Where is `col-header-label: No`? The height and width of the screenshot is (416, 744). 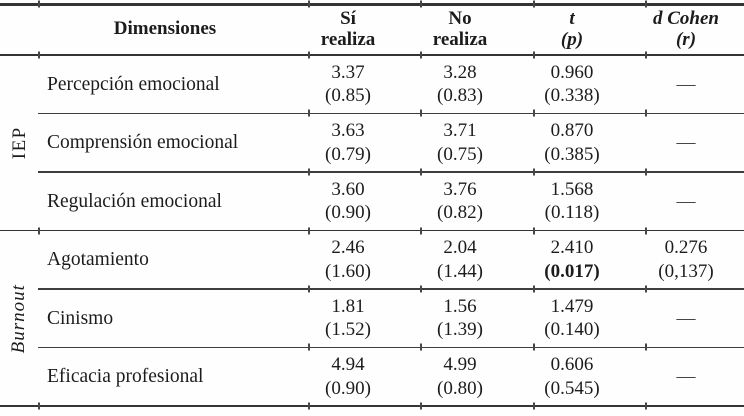 col-header-label: No is located at coordinates (460, 18).